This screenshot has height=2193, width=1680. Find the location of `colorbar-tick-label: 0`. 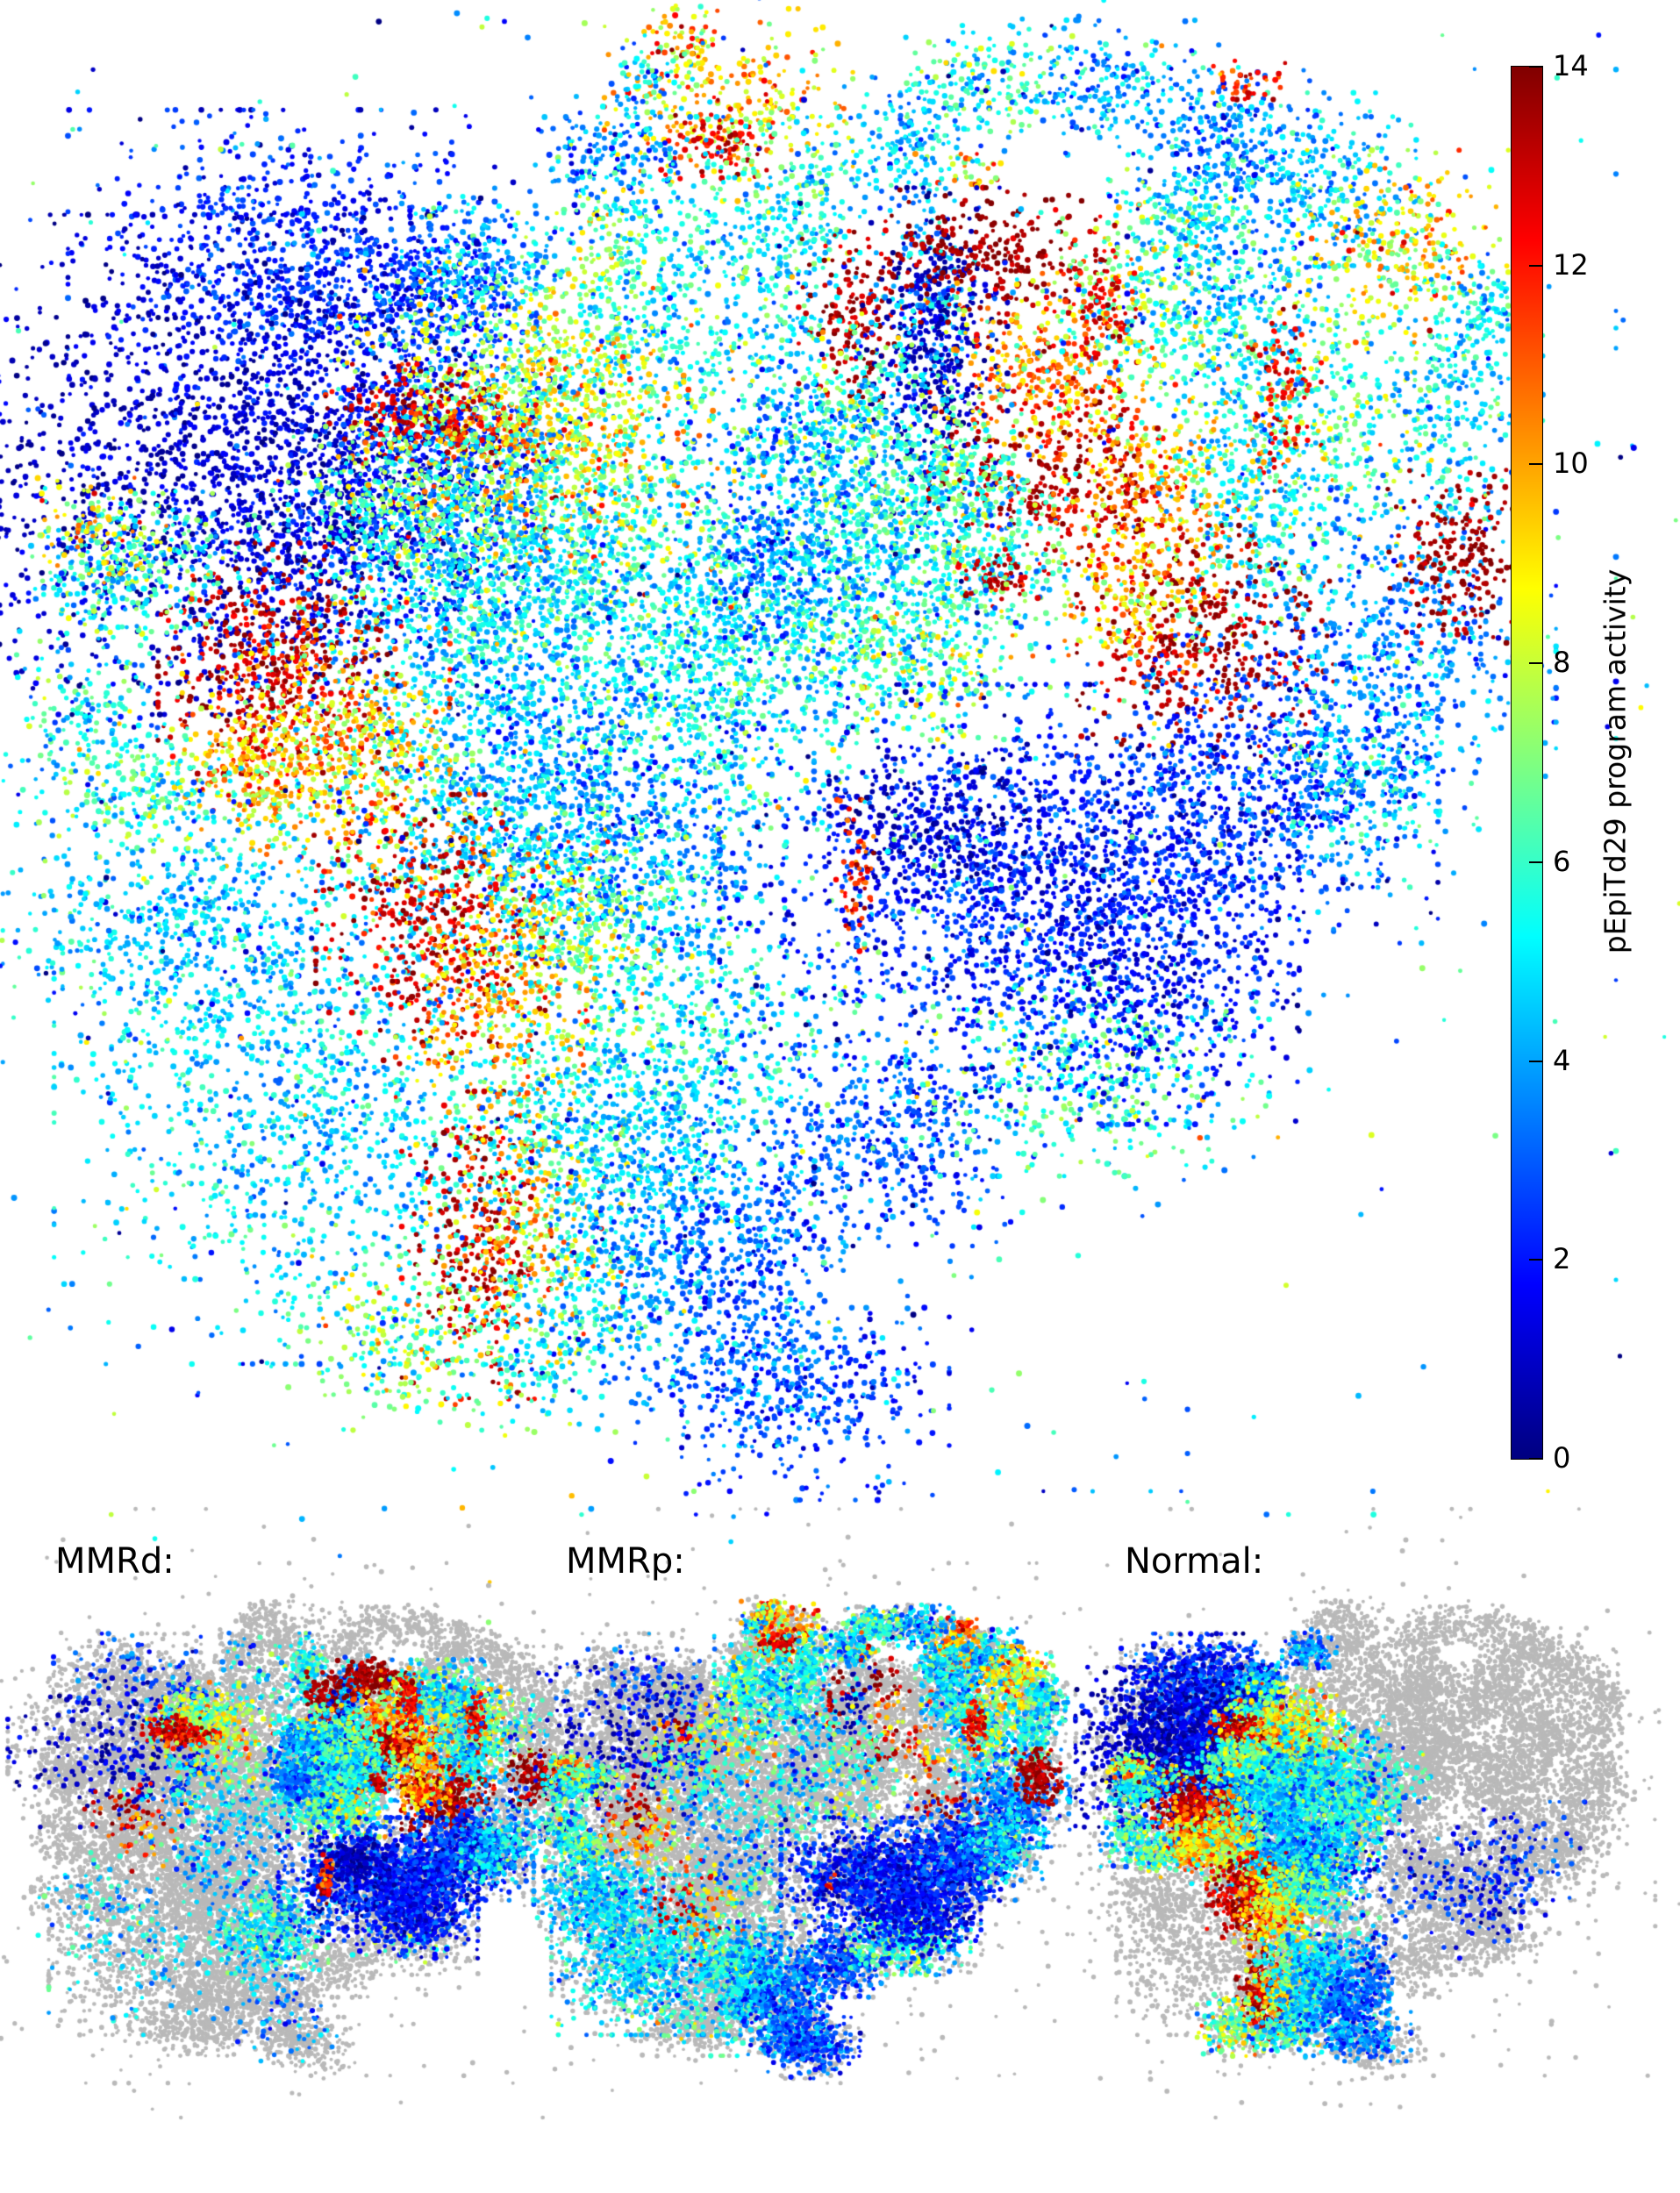

colorbar-tick-label: 0 is located at coordinates (1562, 1458).